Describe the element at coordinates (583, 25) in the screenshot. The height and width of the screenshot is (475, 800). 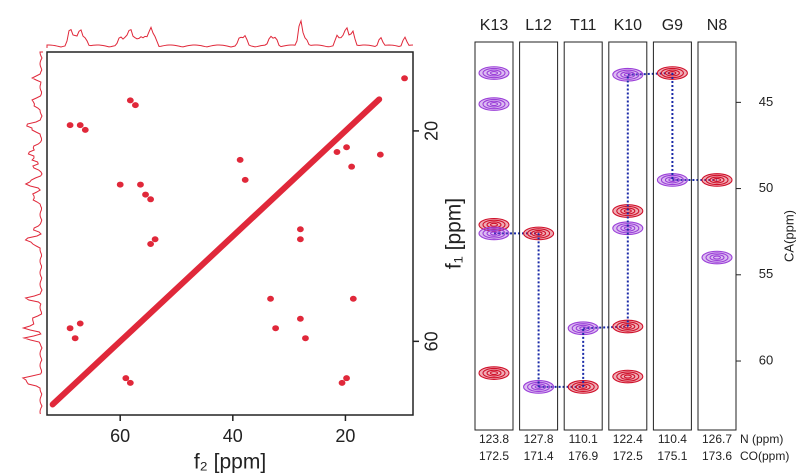
I see `strip-label: T11` at that location.